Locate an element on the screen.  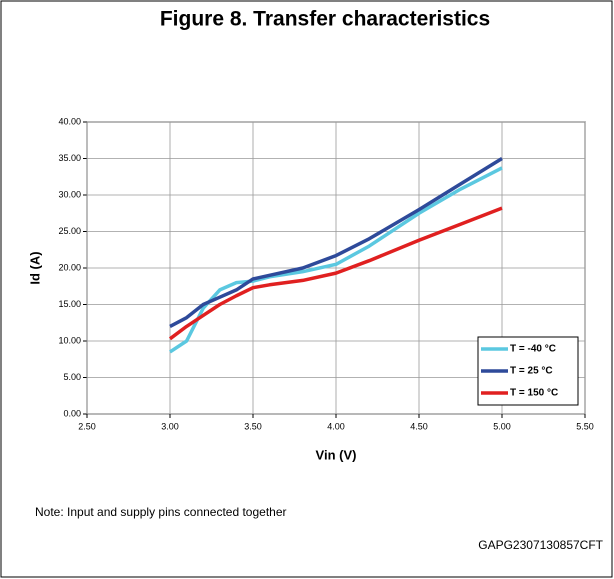
y-tick-label: 35.00 is located at coordinates (69, 158).